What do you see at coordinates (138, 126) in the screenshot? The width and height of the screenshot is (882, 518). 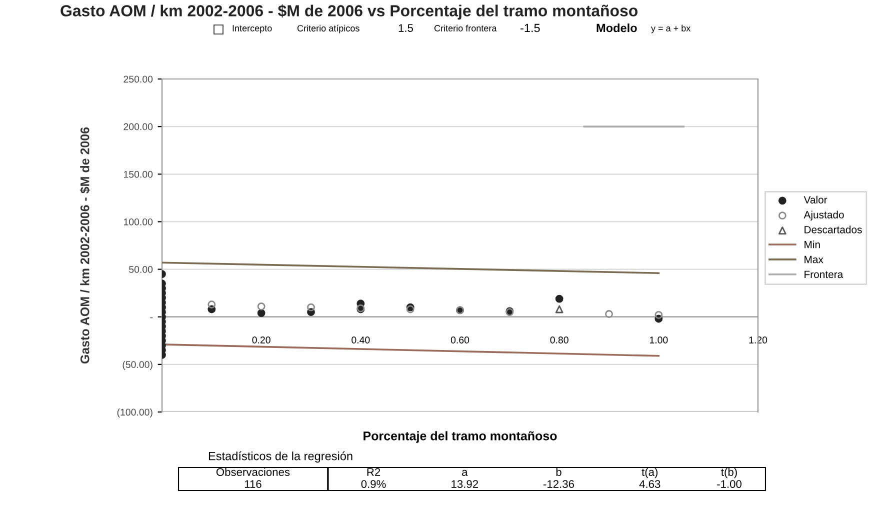 I see `y-tick-label: 200.00` at bounding box center [138, 126].